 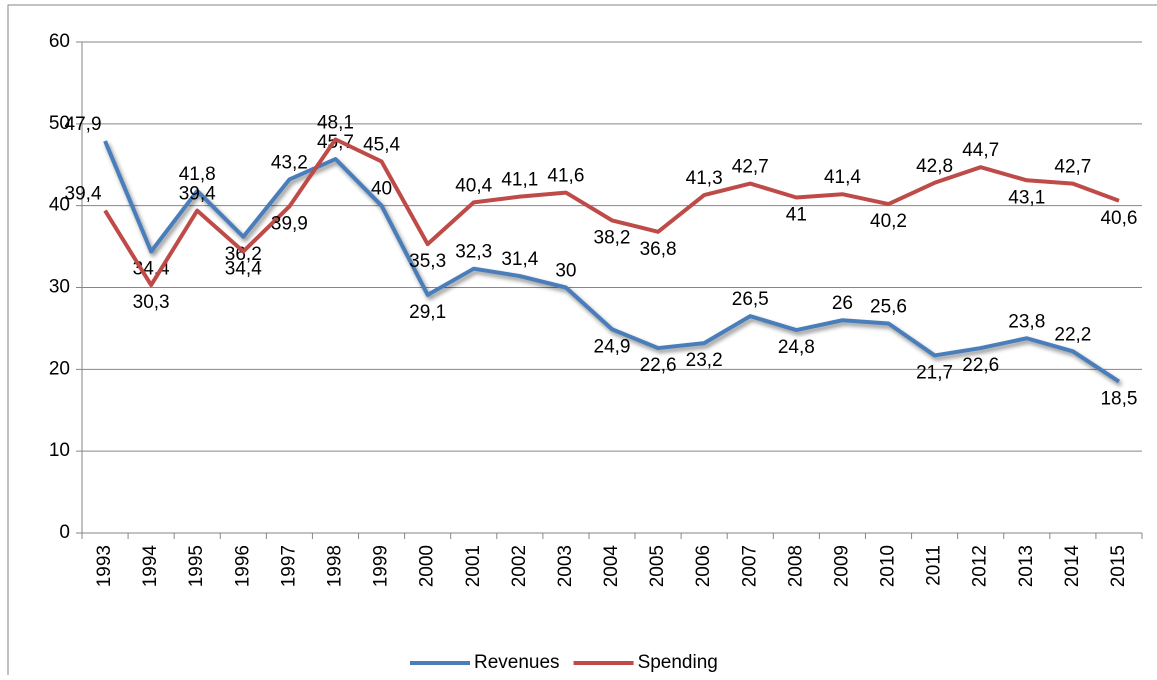 I want to click on data-label: 45,4, so click(x=381, y=144).